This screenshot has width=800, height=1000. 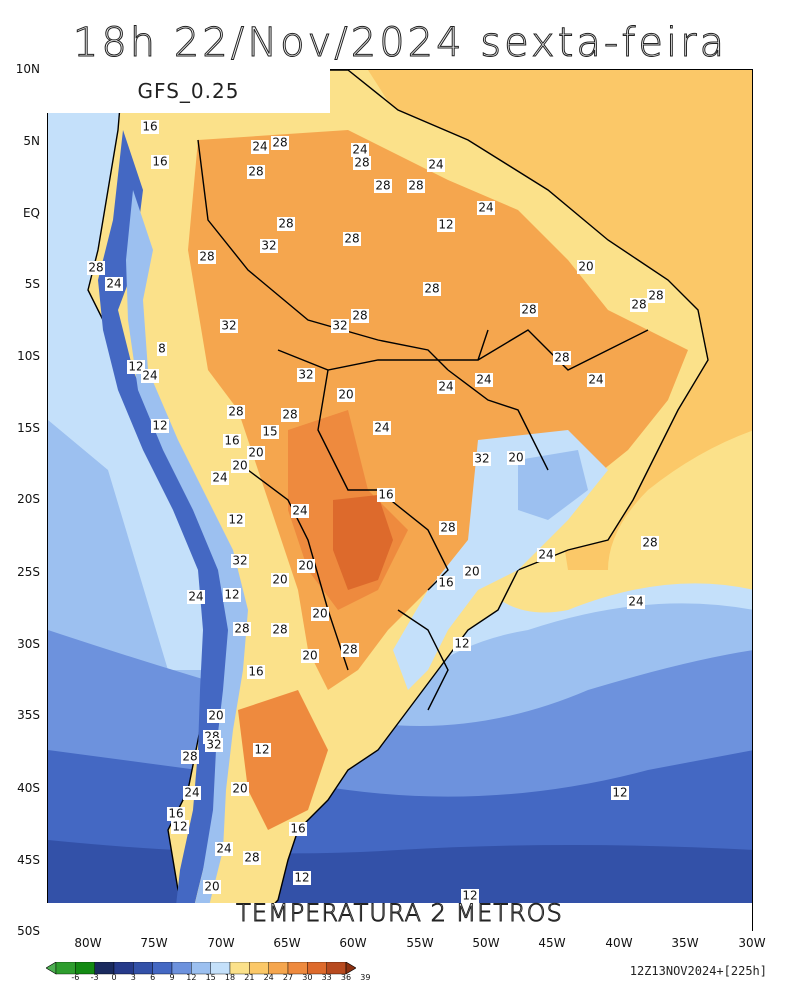 What do you see at coordinates (28, 788) in the screenshot?
I see `lat-label-40s: 40S` at bounding box center [28, 788].